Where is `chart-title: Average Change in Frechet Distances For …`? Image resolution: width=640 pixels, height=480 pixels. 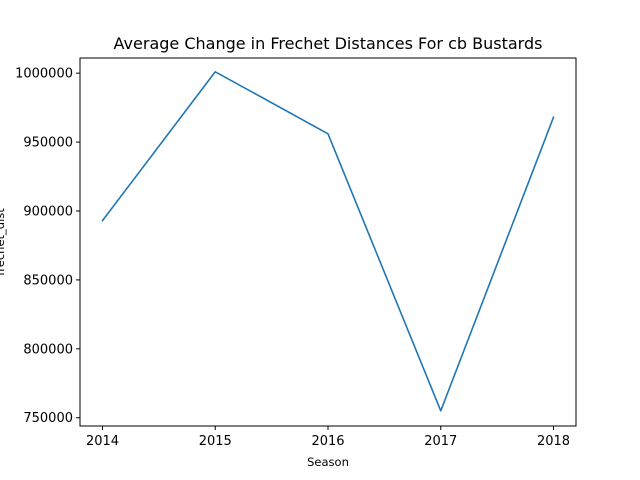 chart-title: Average Change in Frechet Distances For … is located at coordinates (328, 43).